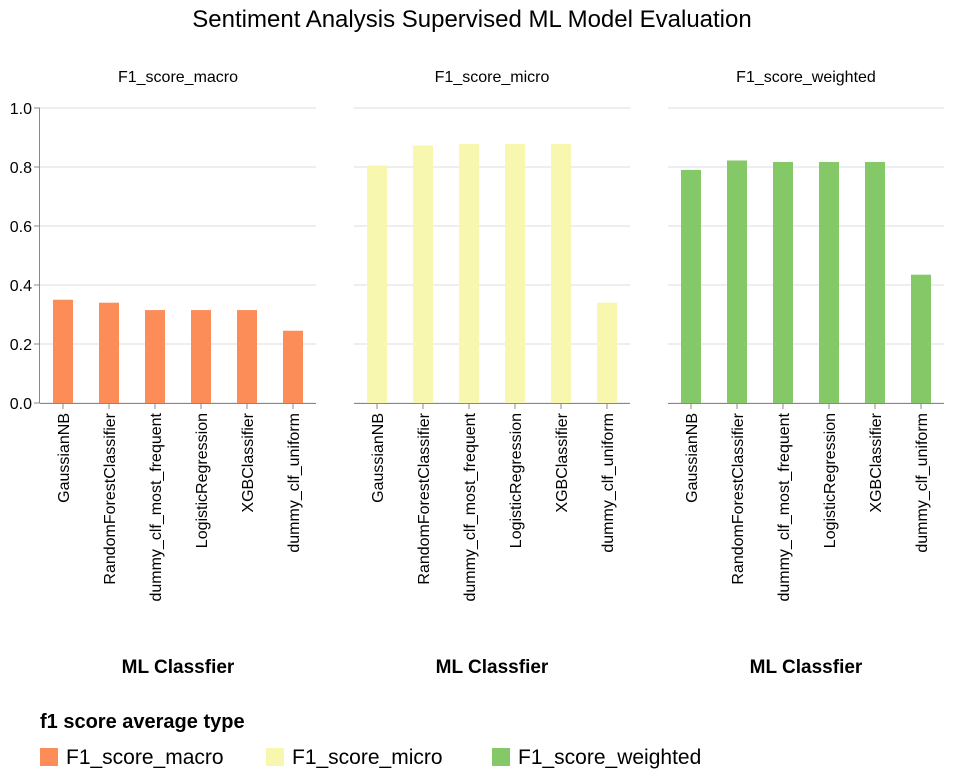 The height and width of the screenshot is (777, 976). I want to click on legend-title: f1 score average type, so click(142, 722).